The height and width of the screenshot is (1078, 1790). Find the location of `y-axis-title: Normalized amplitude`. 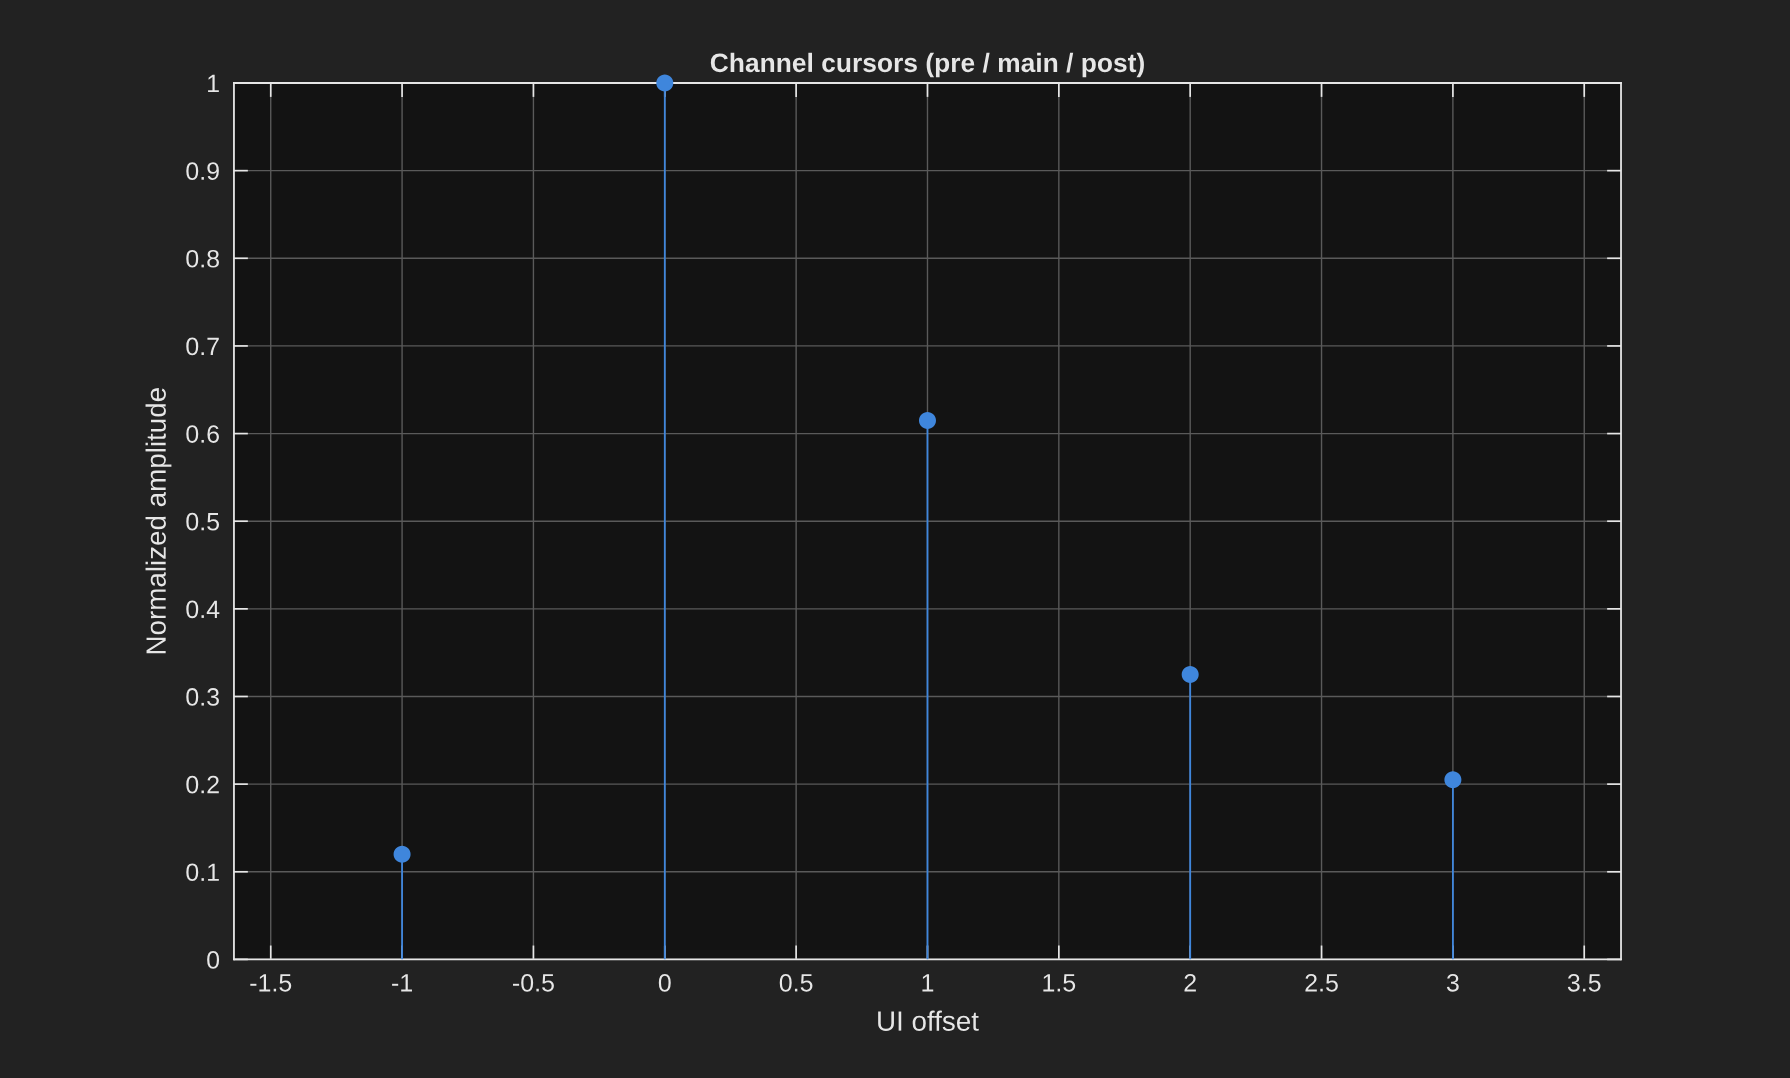

y-axis-title: Normalized amplitude is located at coordinates (158, 521).